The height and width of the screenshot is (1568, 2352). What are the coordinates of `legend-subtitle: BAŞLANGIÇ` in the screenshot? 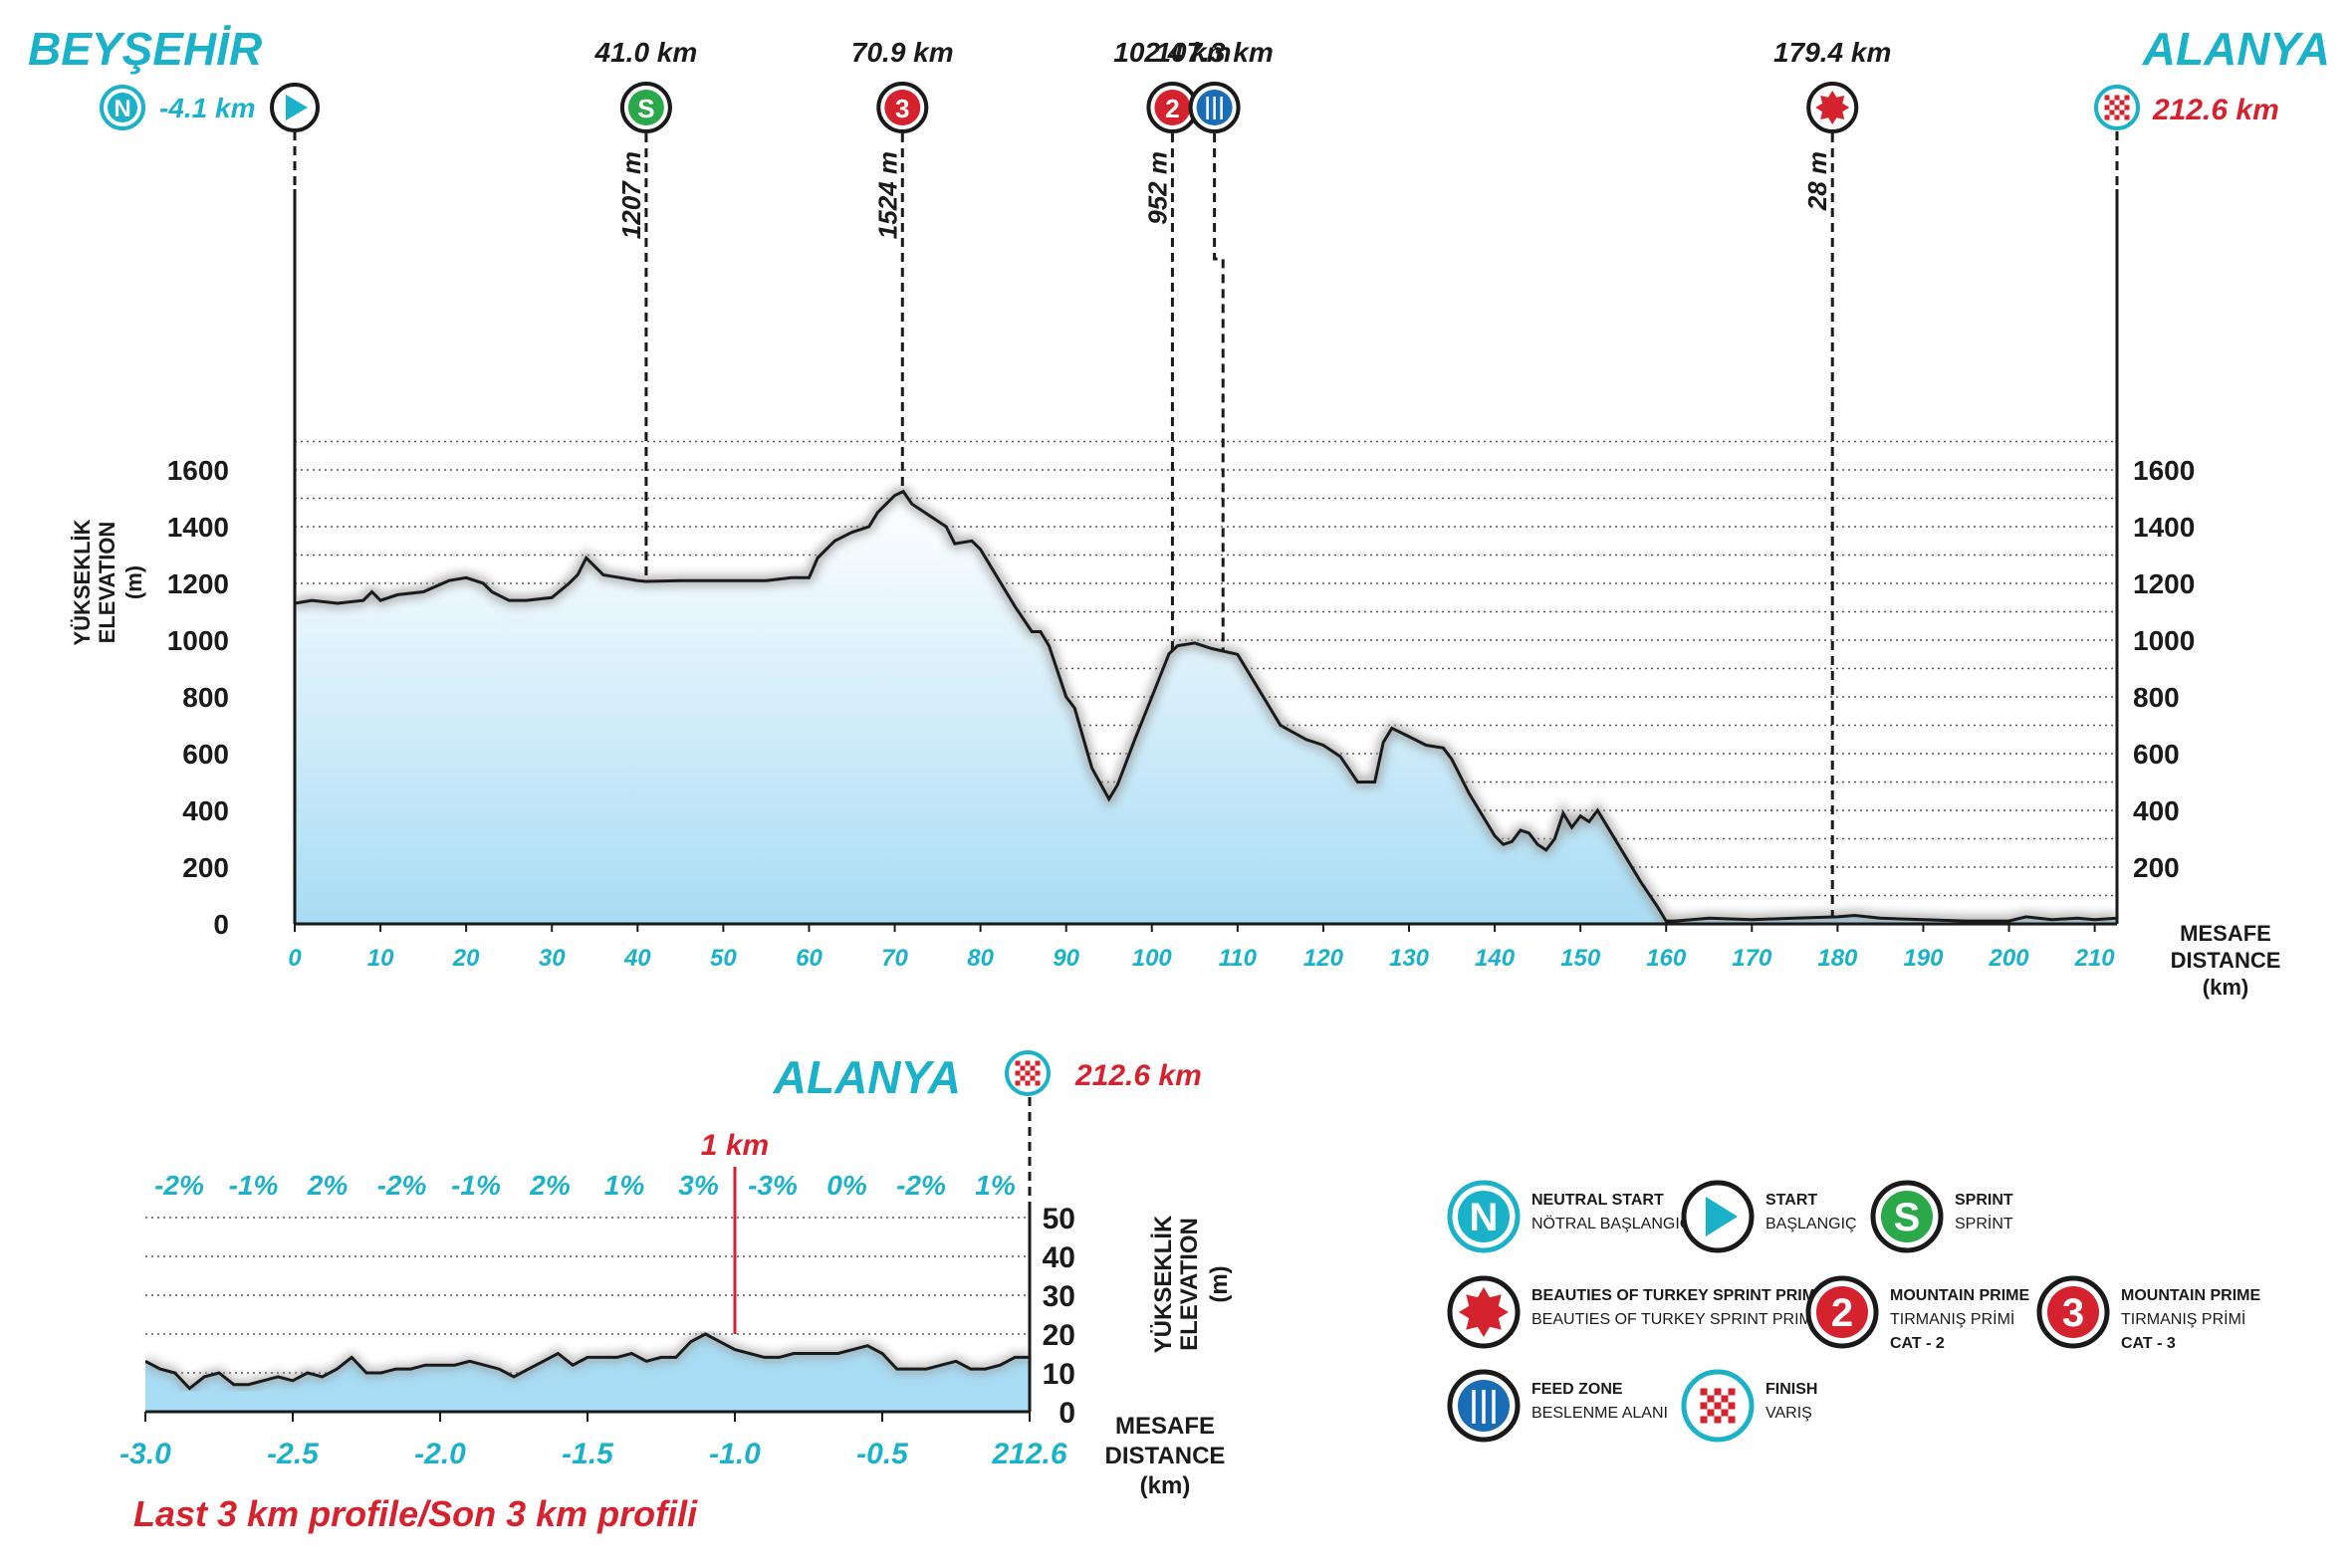 It's located at (1811, 1224).